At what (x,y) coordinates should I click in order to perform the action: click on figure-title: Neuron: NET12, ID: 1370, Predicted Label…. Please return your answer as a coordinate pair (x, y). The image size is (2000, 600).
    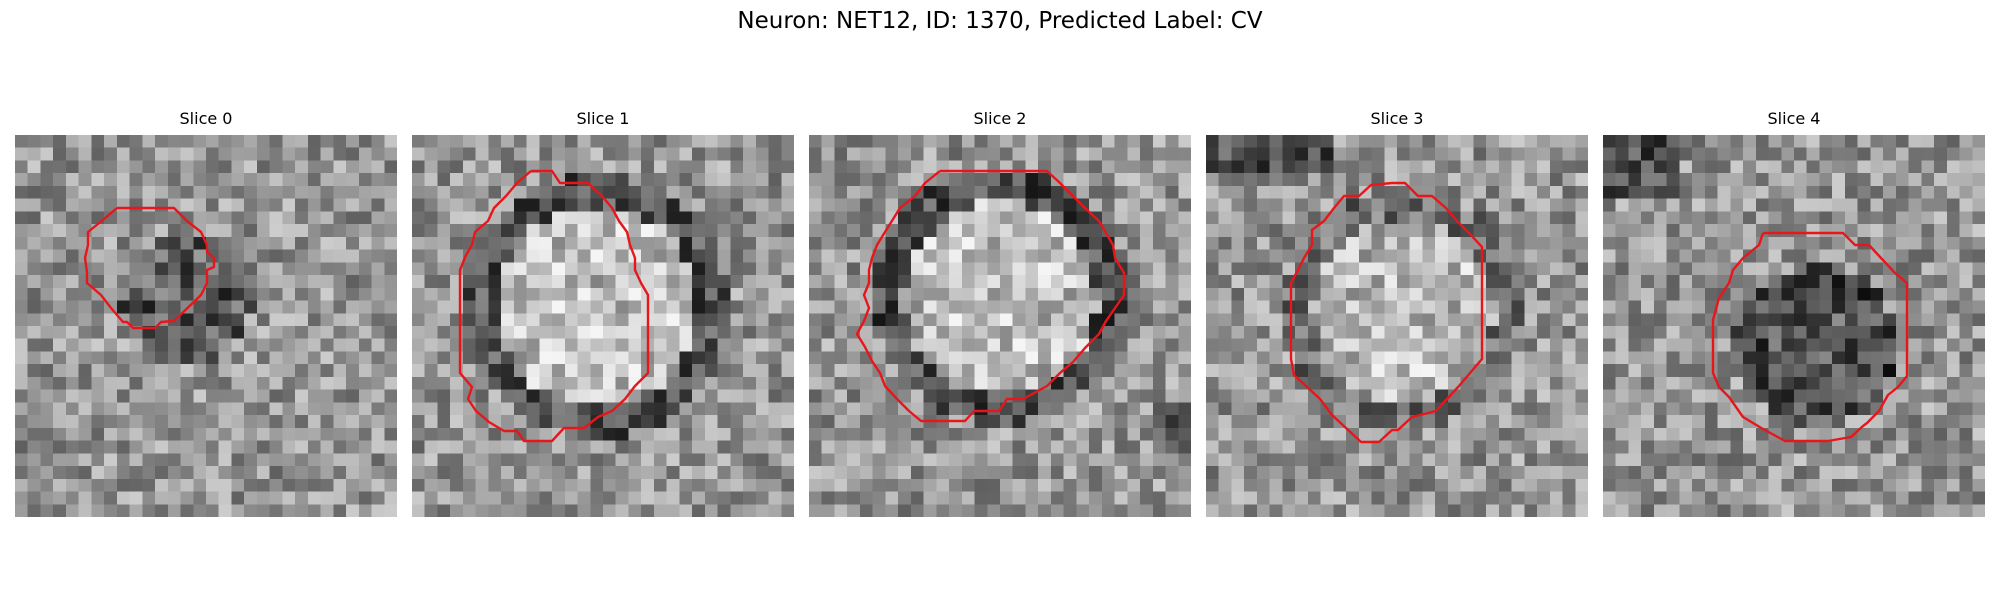
    Looking at the image, I should click on (1000, 21).